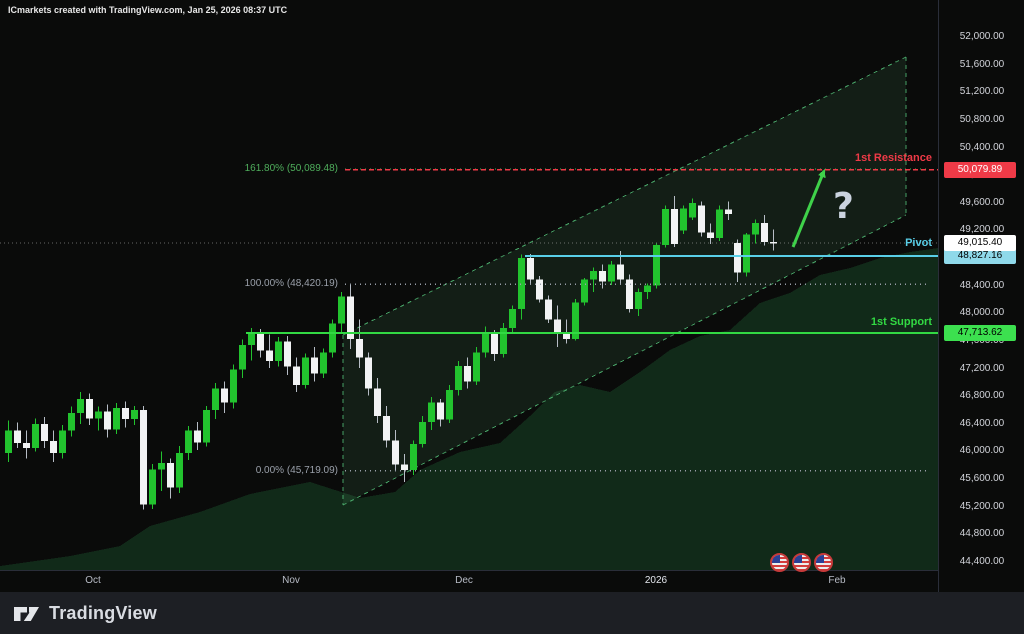  Describe the element at coordinates (980, 169) in the screenshot. I see `resistance-price-badge: 50,079.89` at that location.